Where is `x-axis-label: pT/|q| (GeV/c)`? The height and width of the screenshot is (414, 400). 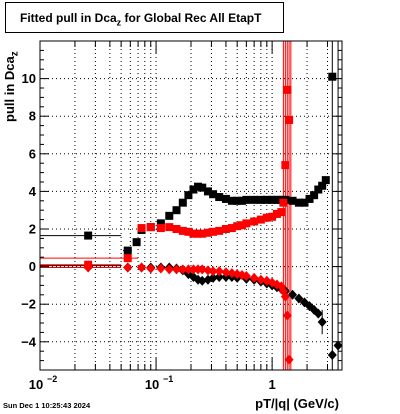 x-axis-label: pT/|q| (GeV/c) is located at coordinates (297, 403).